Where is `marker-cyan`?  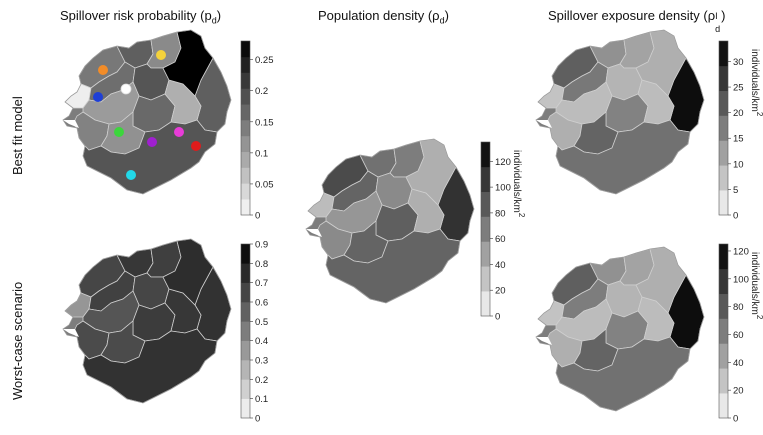
marker-cyan is located at coordinates (131, 175).